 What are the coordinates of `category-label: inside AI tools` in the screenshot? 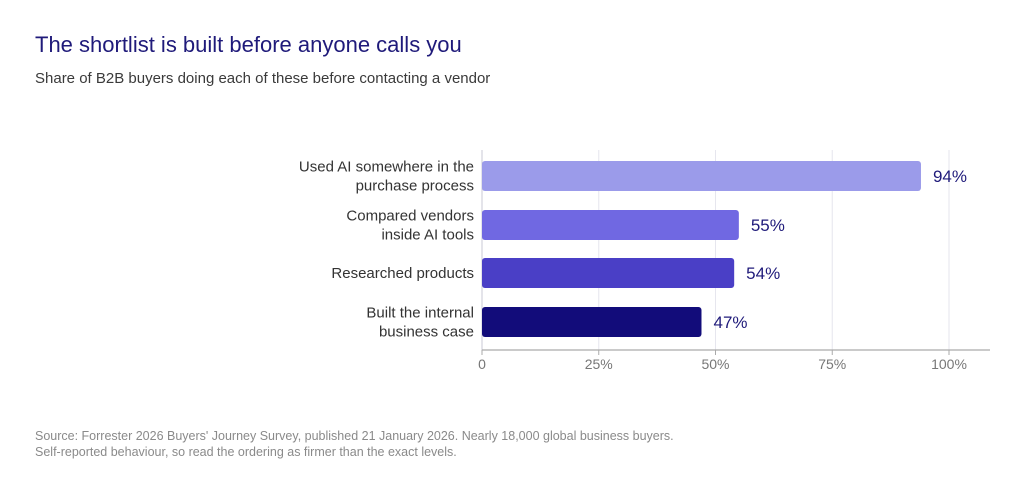 It's located at (427, 235).